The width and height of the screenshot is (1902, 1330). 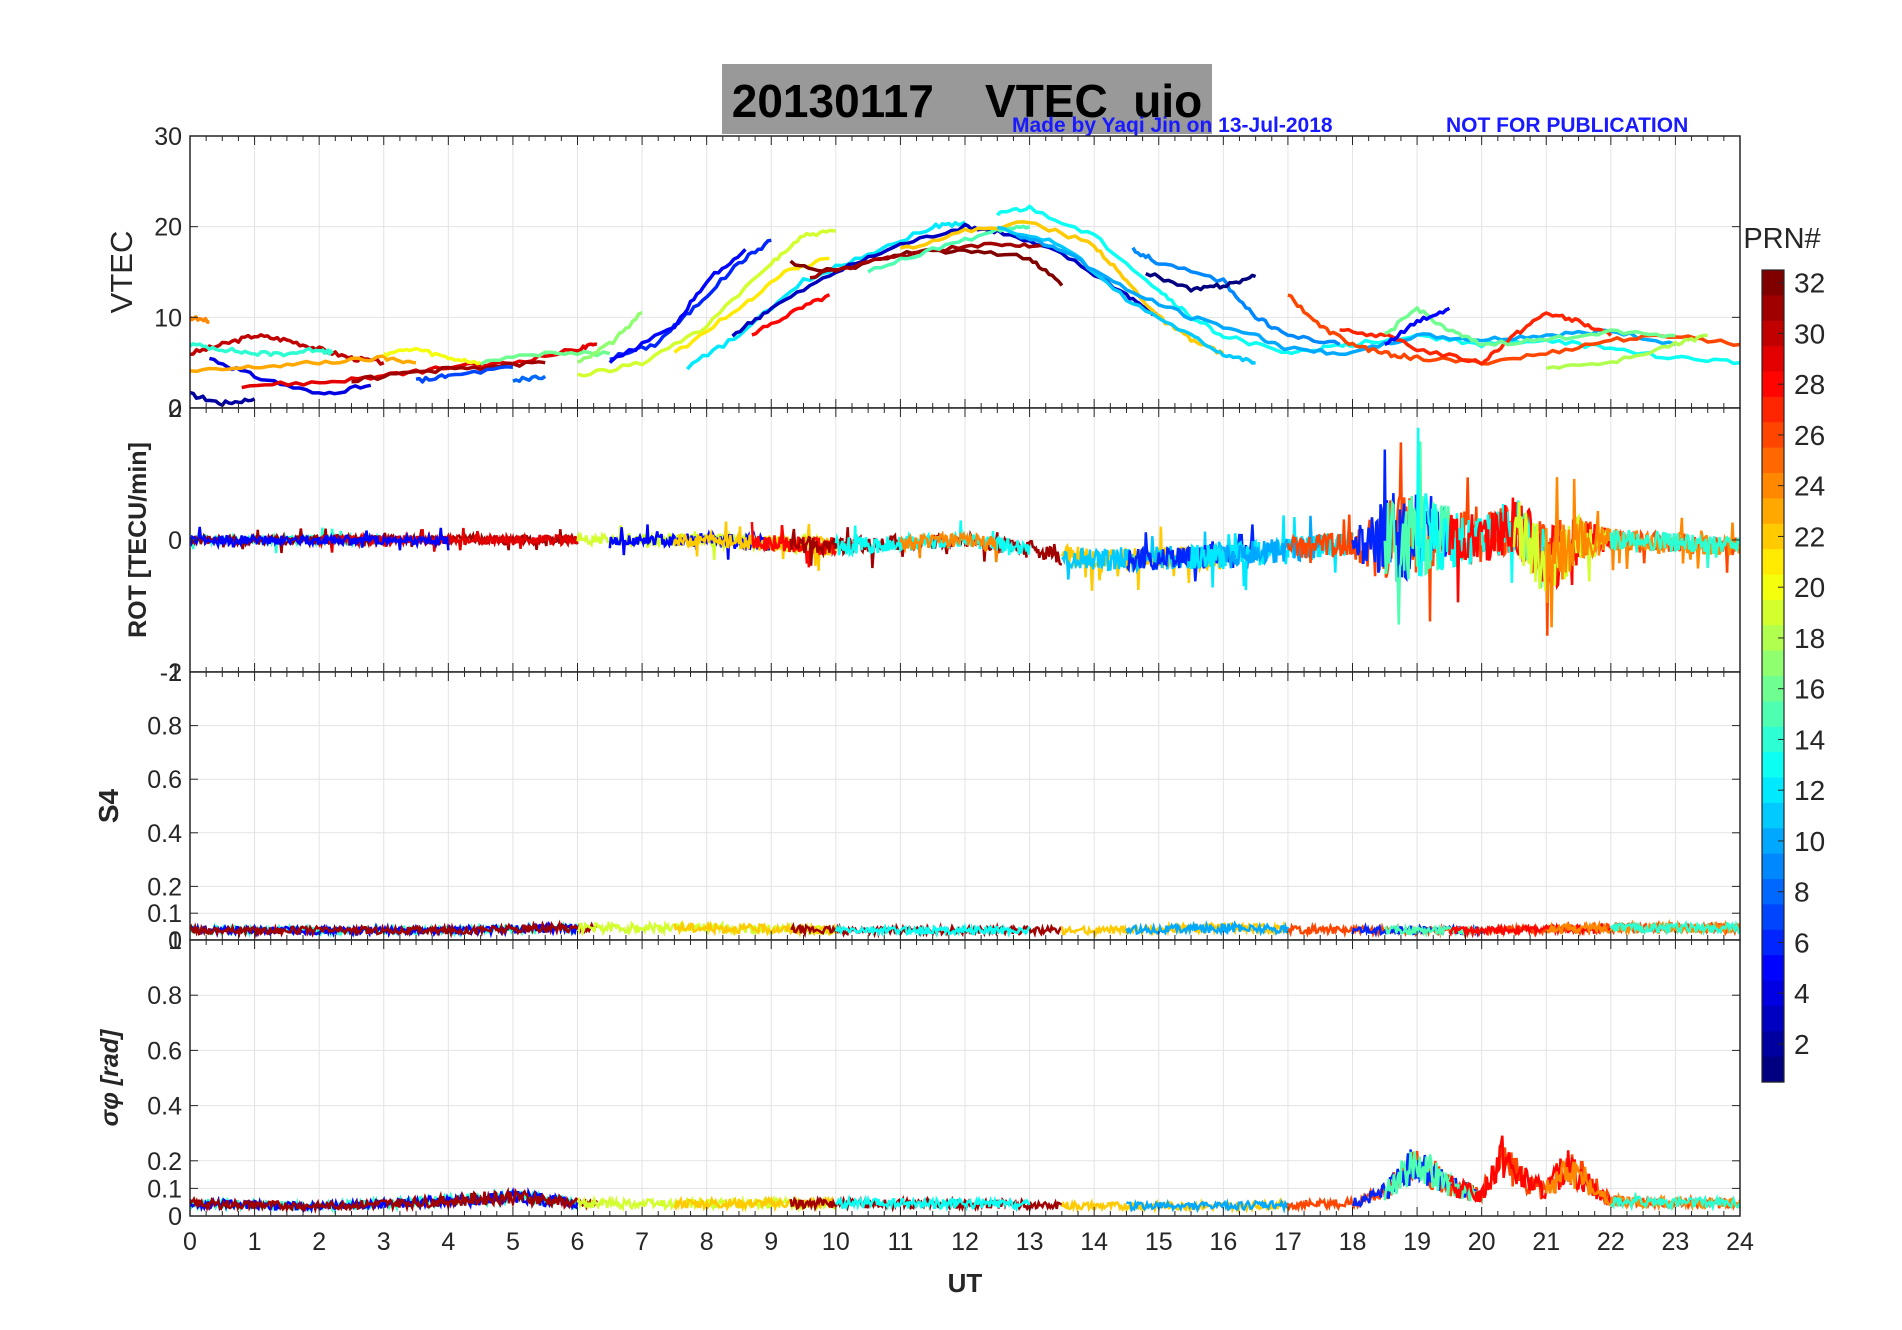 What do you see at coordinates (164, 1162) in the screenshot?
I see `sigma_phi-y-tick-label: 0.2` at bounding box center [164, 1162].